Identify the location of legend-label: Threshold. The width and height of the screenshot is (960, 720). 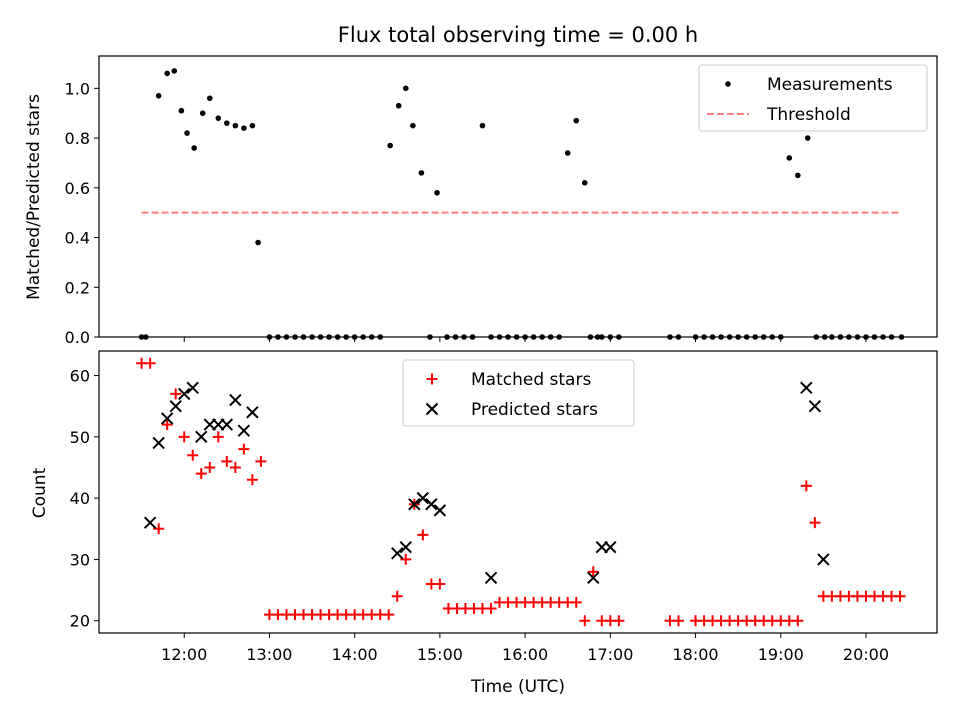
(808, 115).